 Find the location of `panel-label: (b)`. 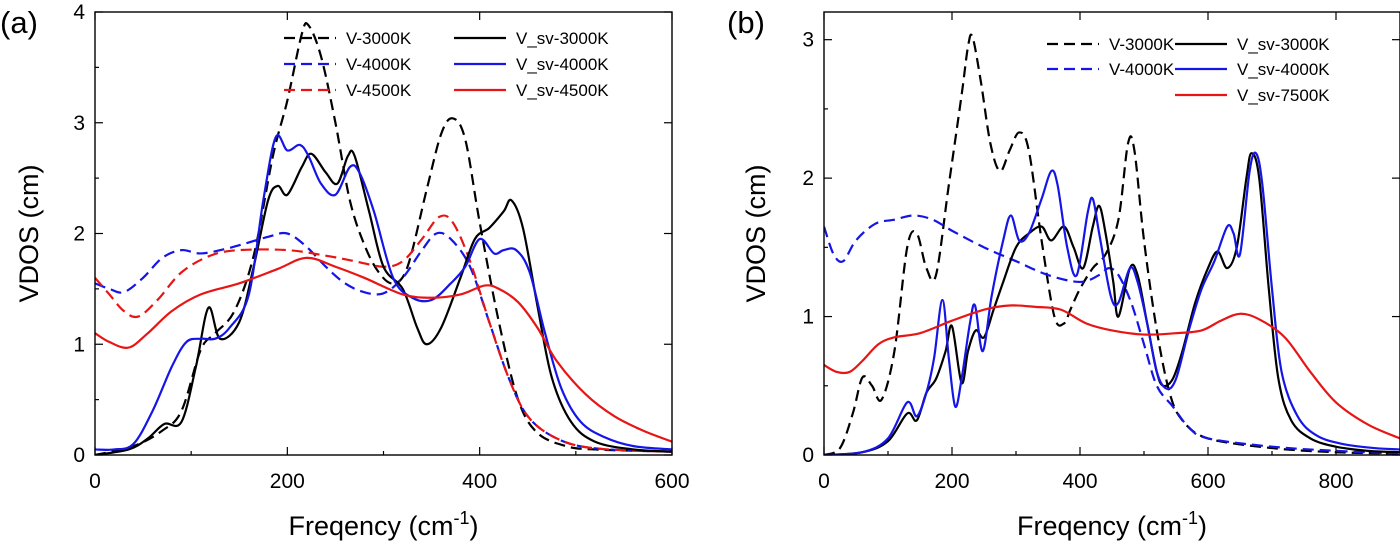

panel-label: (b) is located at coordinates (746, 22).